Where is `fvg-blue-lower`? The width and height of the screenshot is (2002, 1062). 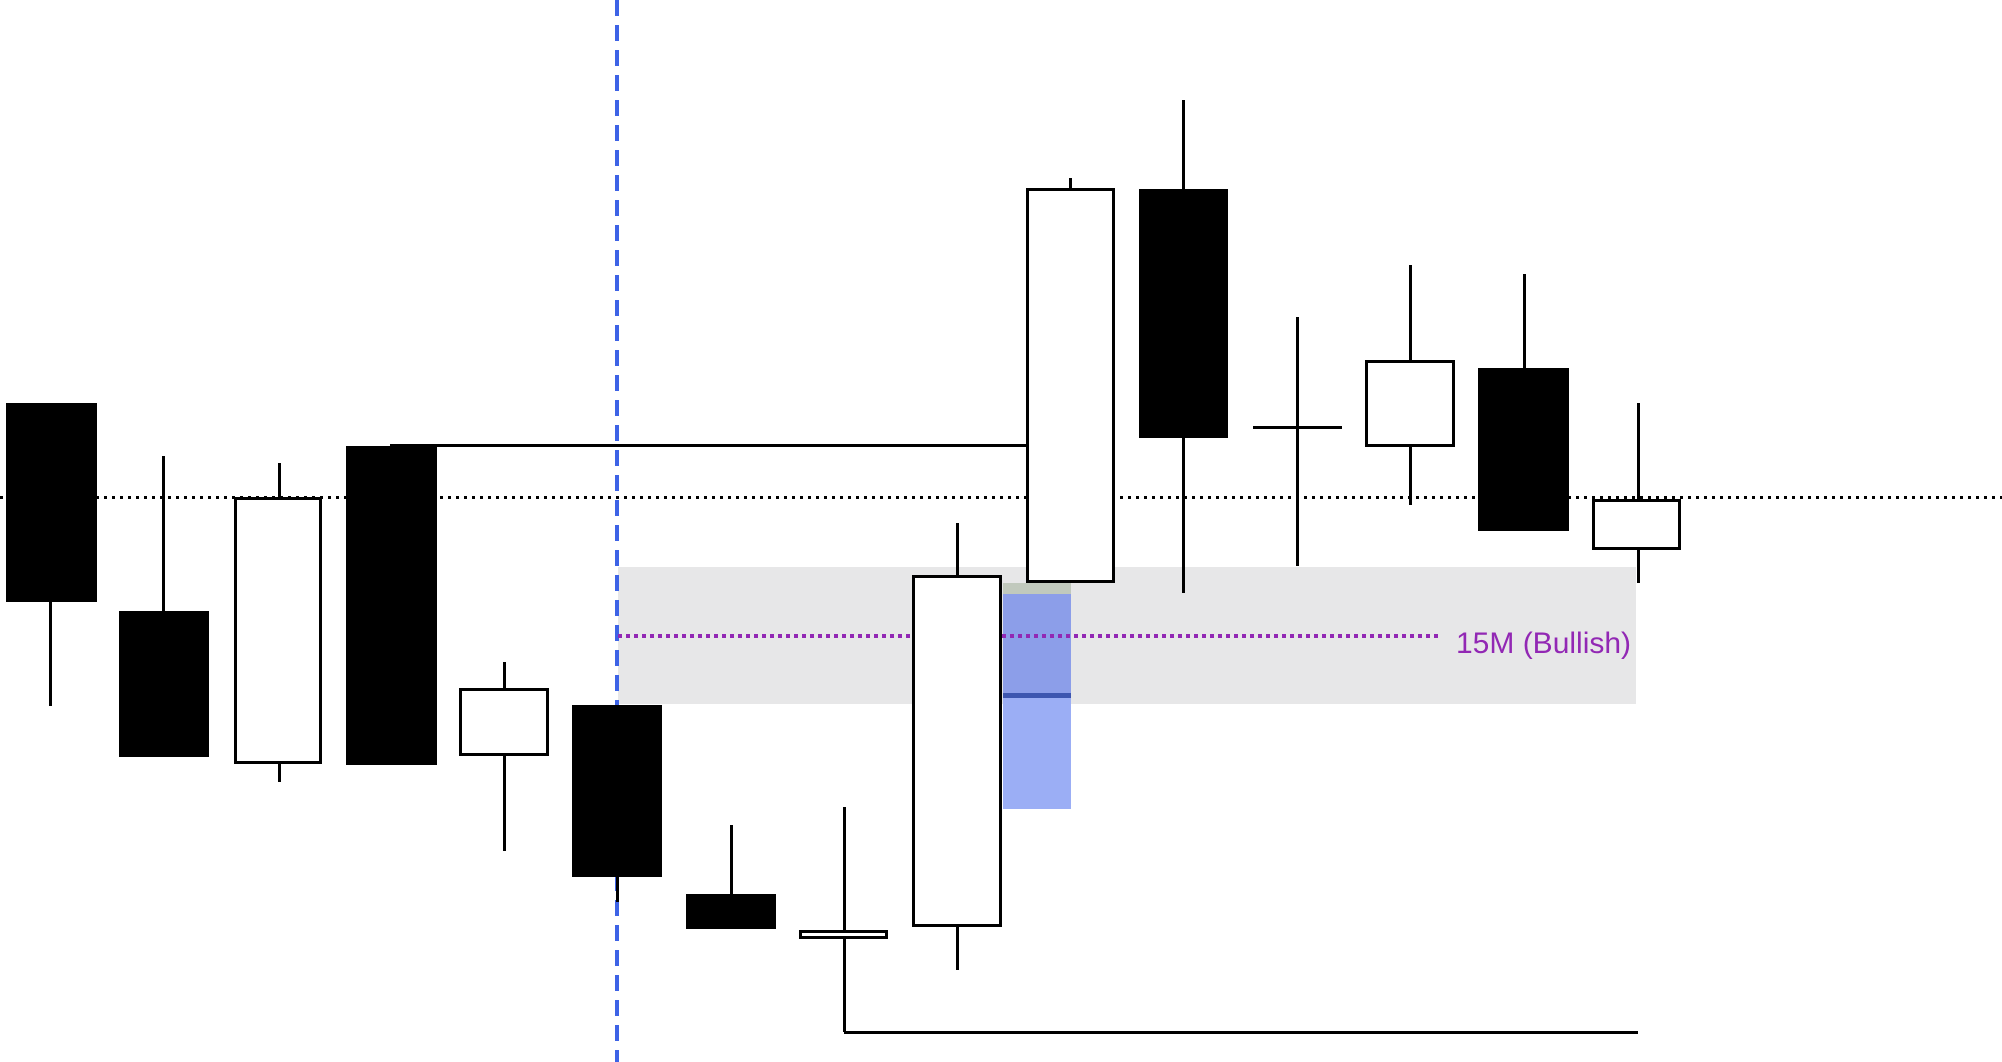 fvg-blue-lower is located at coordinates (1037, 753).